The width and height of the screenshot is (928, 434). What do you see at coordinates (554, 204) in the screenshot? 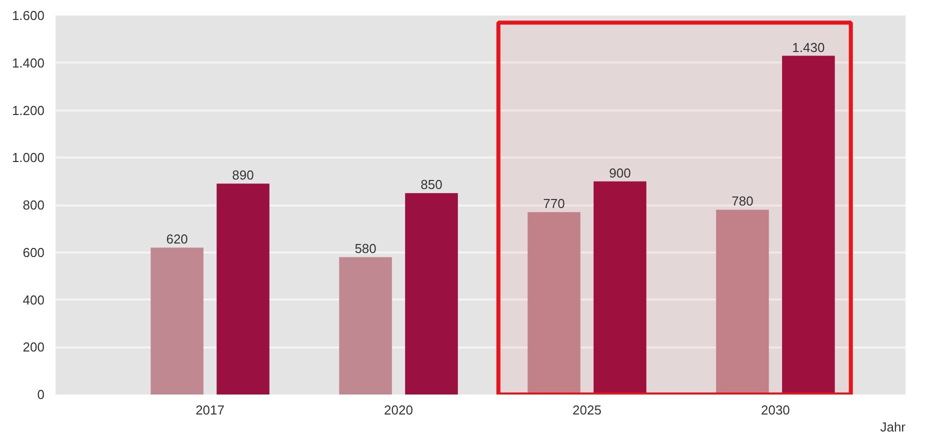
I see `data-label: 770` at bounding box center [554, 204].